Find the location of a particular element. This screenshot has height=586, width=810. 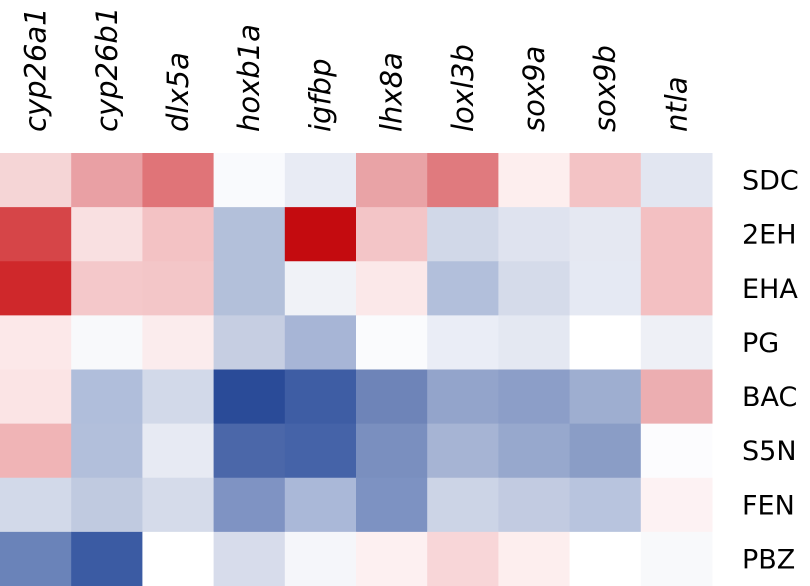

row-label: PG is located at coordinates (760, 343).